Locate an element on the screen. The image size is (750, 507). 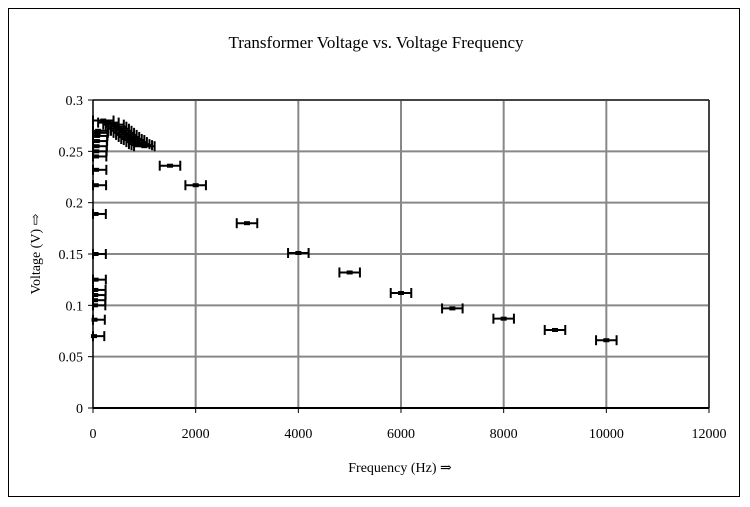
y-tick-label: 0.1 is located at coordinates (75, 306).